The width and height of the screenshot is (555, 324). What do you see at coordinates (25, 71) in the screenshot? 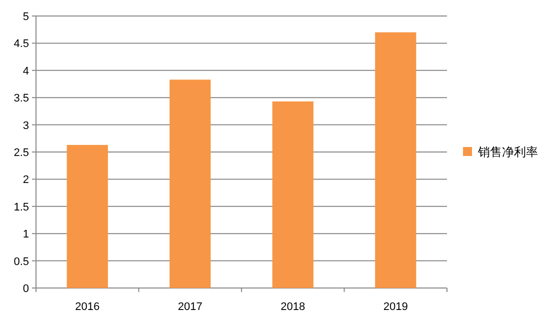
I see `y-tick-label: 4` at bounding box center [25, 71].